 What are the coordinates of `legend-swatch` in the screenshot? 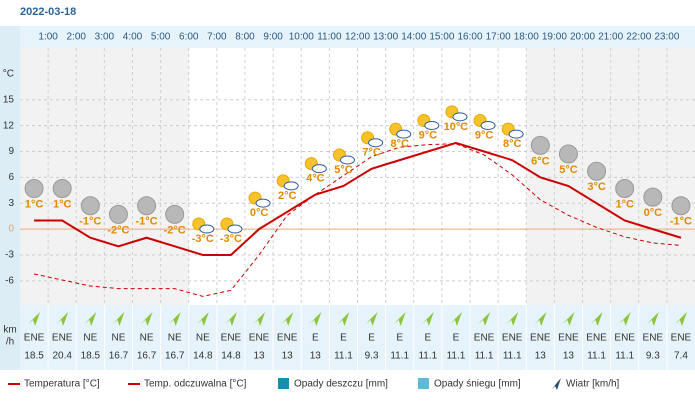 It's located at (423, 383).